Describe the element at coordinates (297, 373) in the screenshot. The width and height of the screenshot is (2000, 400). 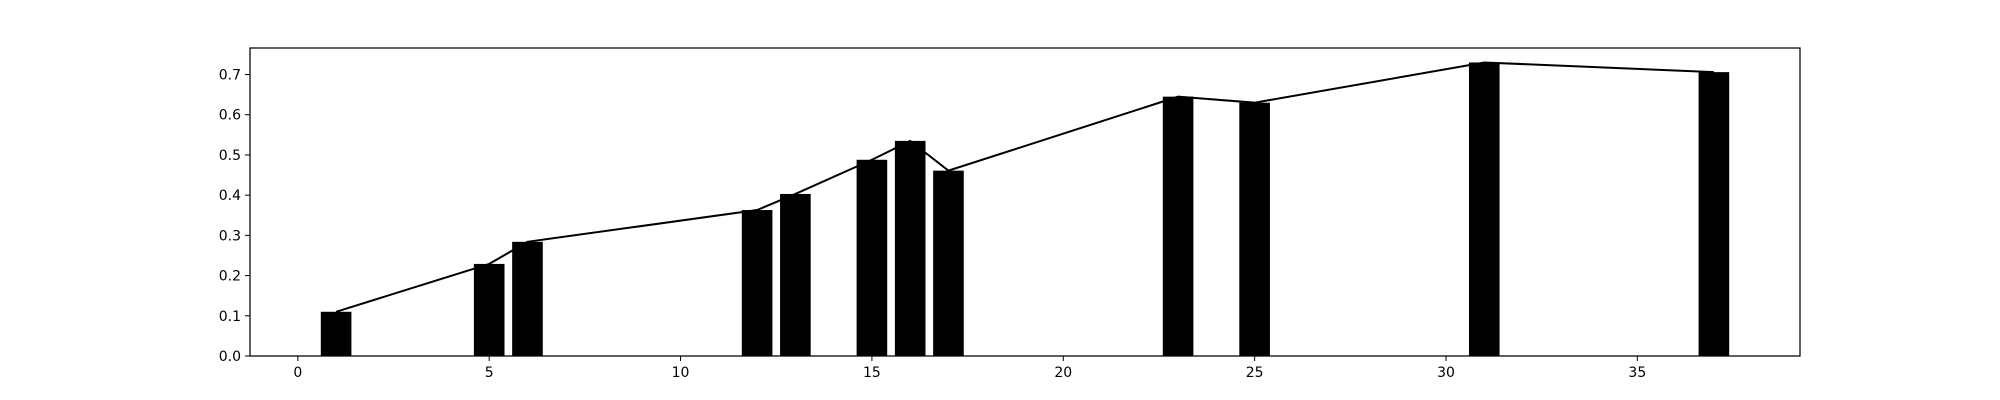
I see `x-tick-label: 0` at that location.